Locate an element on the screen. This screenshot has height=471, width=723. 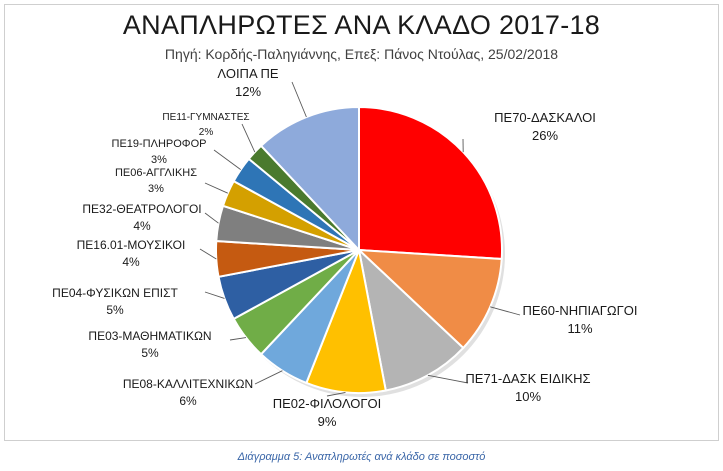
slice-label: ΠΕ71-ΔΑΣΚ ΕΙΔΙΚΗΣ is located at coordinates (527, 378).